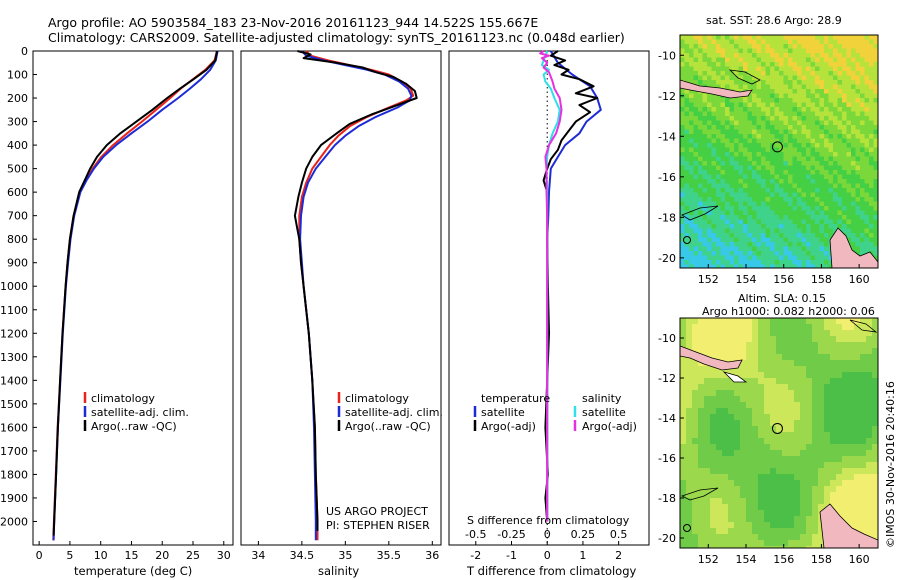 The image size is (900, 580). I want to click on lat-tick-label: -20, so click(667, 538).